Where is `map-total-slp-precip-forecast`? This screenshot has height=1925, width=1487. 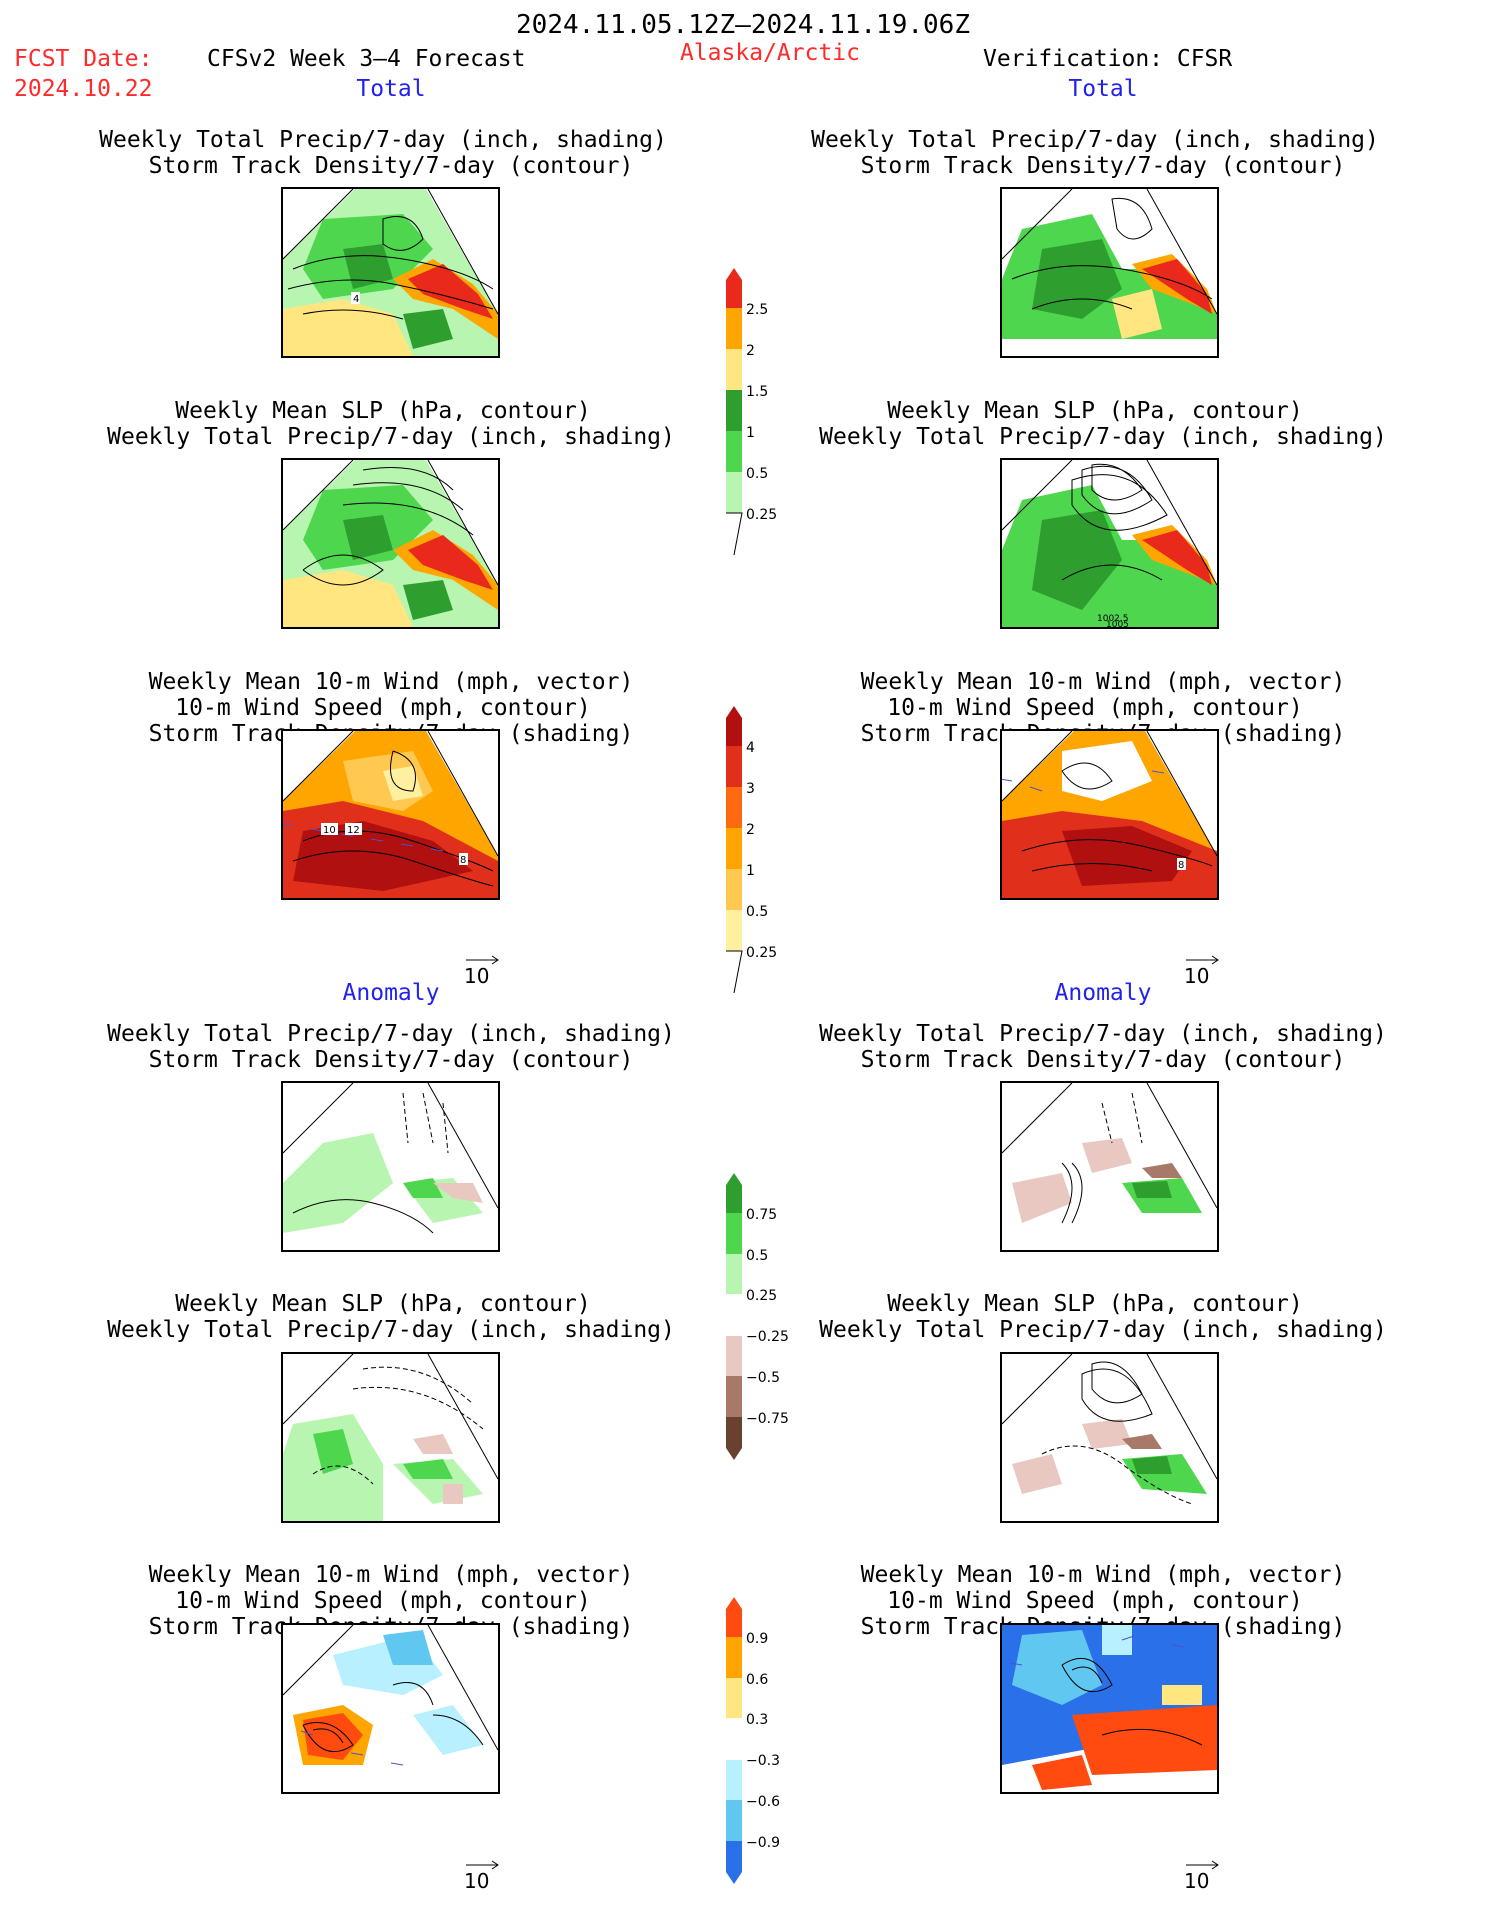 map-total-slp-precip-forecast is located at coordinates (390, 543).